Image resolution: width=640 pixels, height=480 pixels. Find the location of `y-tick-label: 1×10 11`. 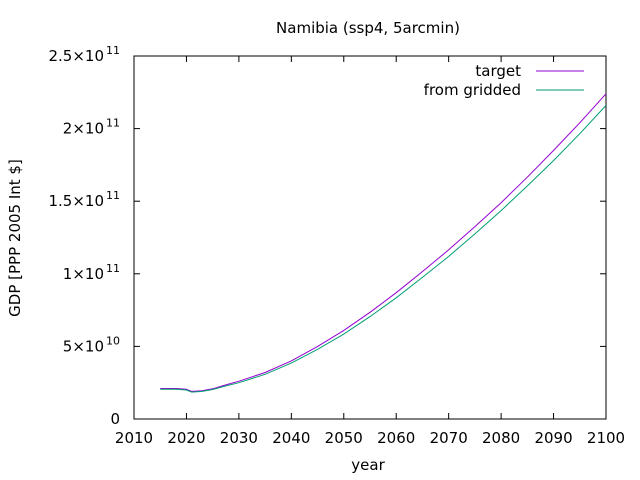

y-tick-label: 1×10 11 is located at coordinates (91, 272).